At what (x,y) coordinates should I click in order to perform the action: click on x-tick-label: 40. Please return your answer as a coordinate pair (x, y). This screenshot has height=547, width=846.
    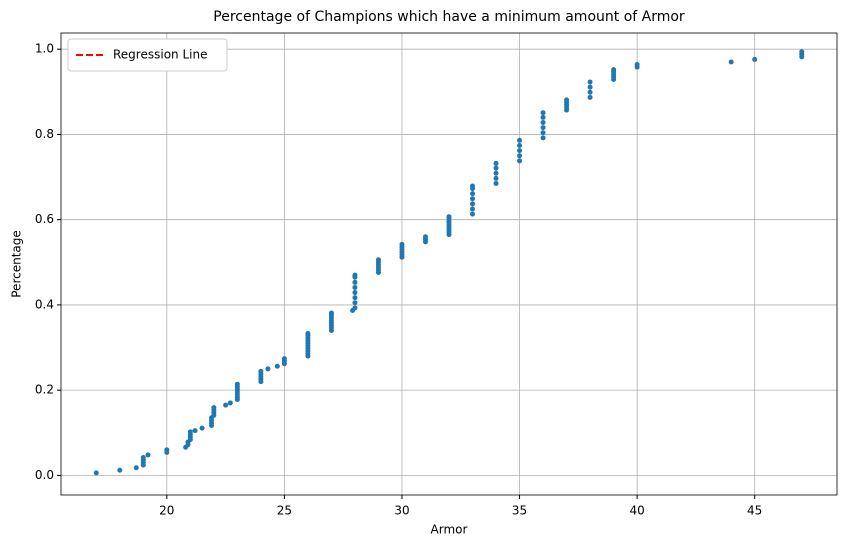
    Looking at the image, I should click on (636, 511).